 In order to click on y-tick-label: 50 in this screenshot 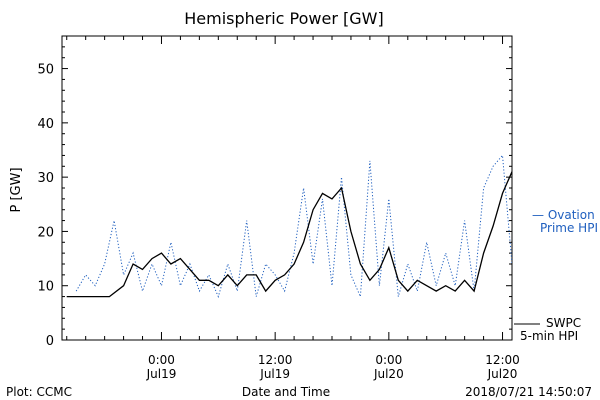, I will do `click(45, 70)`.